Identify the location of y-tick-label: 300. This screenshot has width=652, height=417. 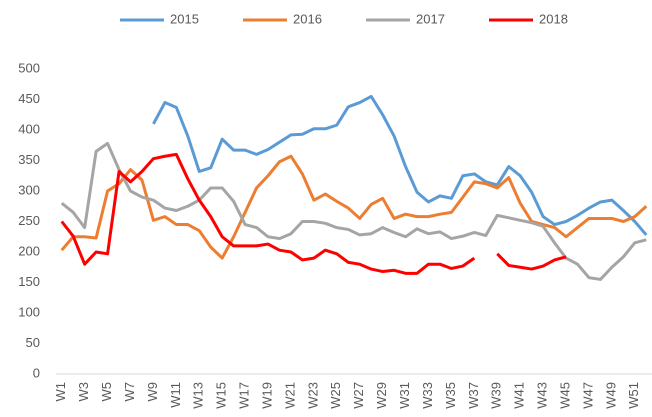
(29, 189).